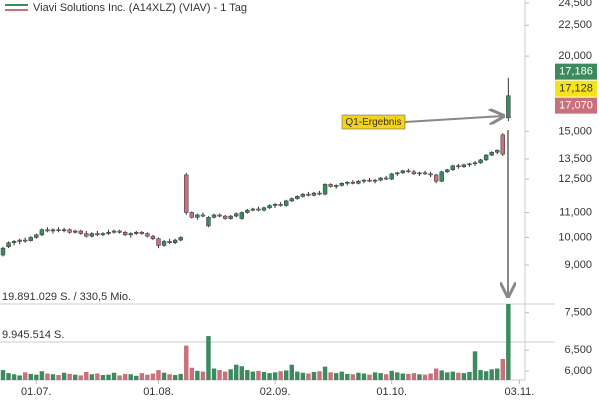  What do you see at coordinates (575, 159) in the screenshot?
I see `y-tick-label: 13,500` at bounding box center [575, 159].